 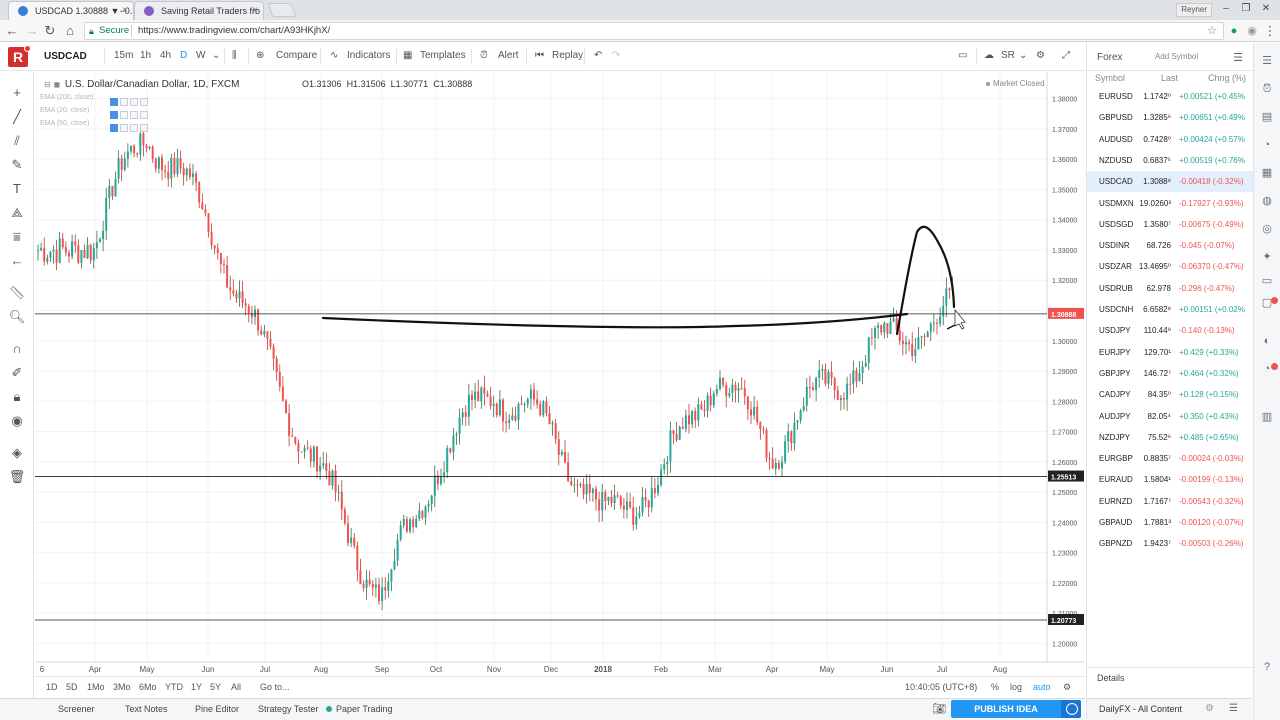 What do you see at coordinates (234, 55) in the screenshot?
I see `chart-type-icon: ⫼` at bounding box center [234, 55].